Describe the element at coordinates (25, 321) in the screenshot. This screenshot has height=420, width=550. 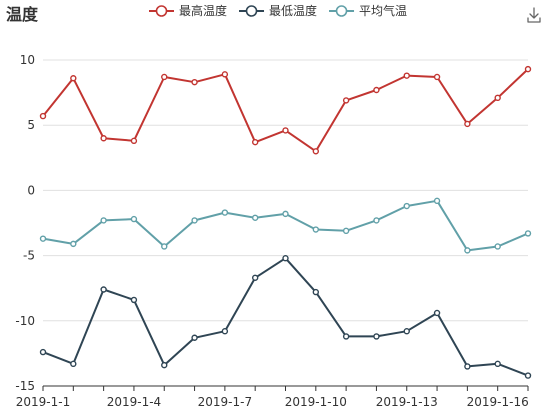
I see `y-tick-label: -10` at that location.